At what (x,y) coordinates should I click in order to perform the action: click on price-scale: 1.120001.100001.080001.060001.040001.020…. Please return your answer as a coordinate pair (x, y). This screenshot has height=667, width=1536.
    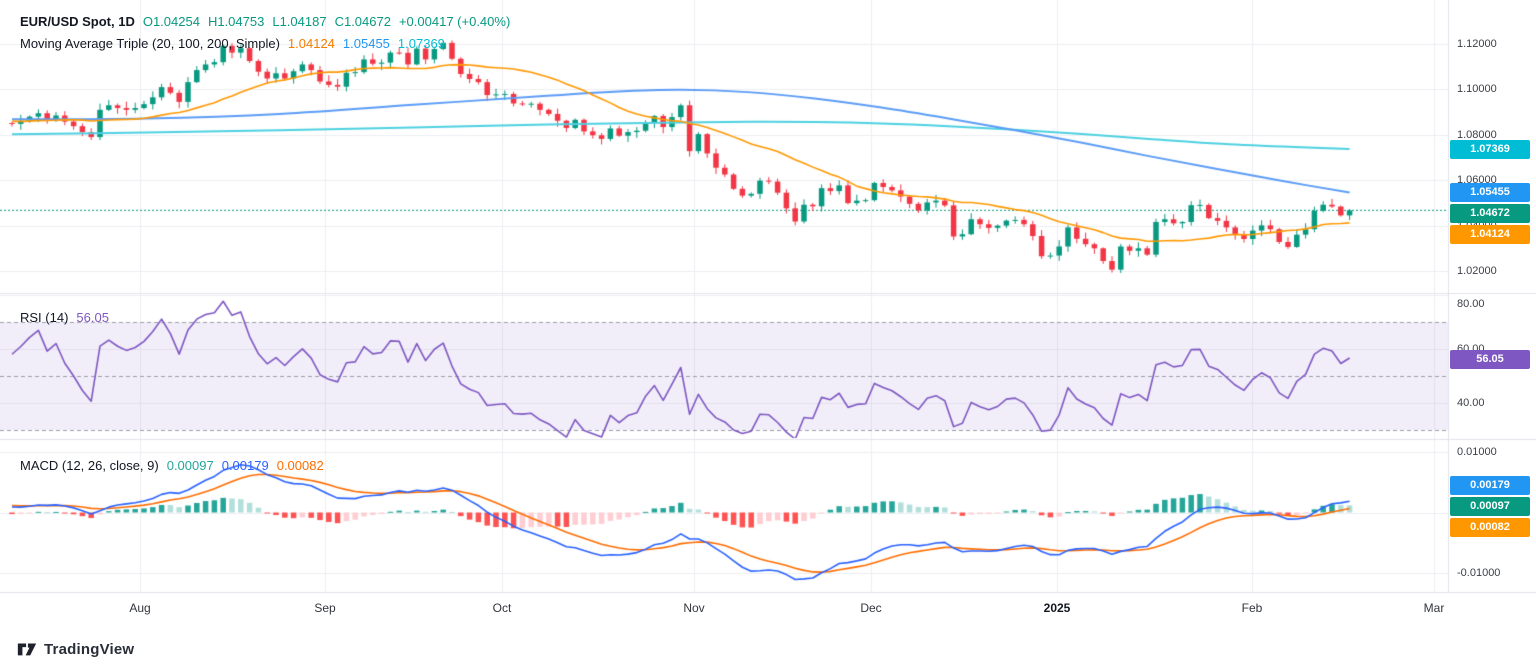
    Looking at the image, I should click on (1492, 296).